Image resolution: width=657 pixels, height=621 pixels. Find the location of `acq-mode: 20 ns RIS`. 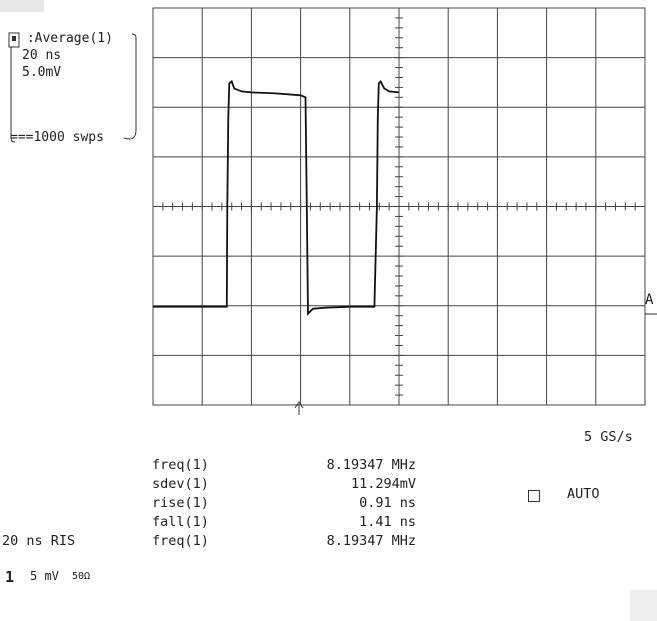

acq-mode: 20 ns RIS is located at coordinates (39, 541).